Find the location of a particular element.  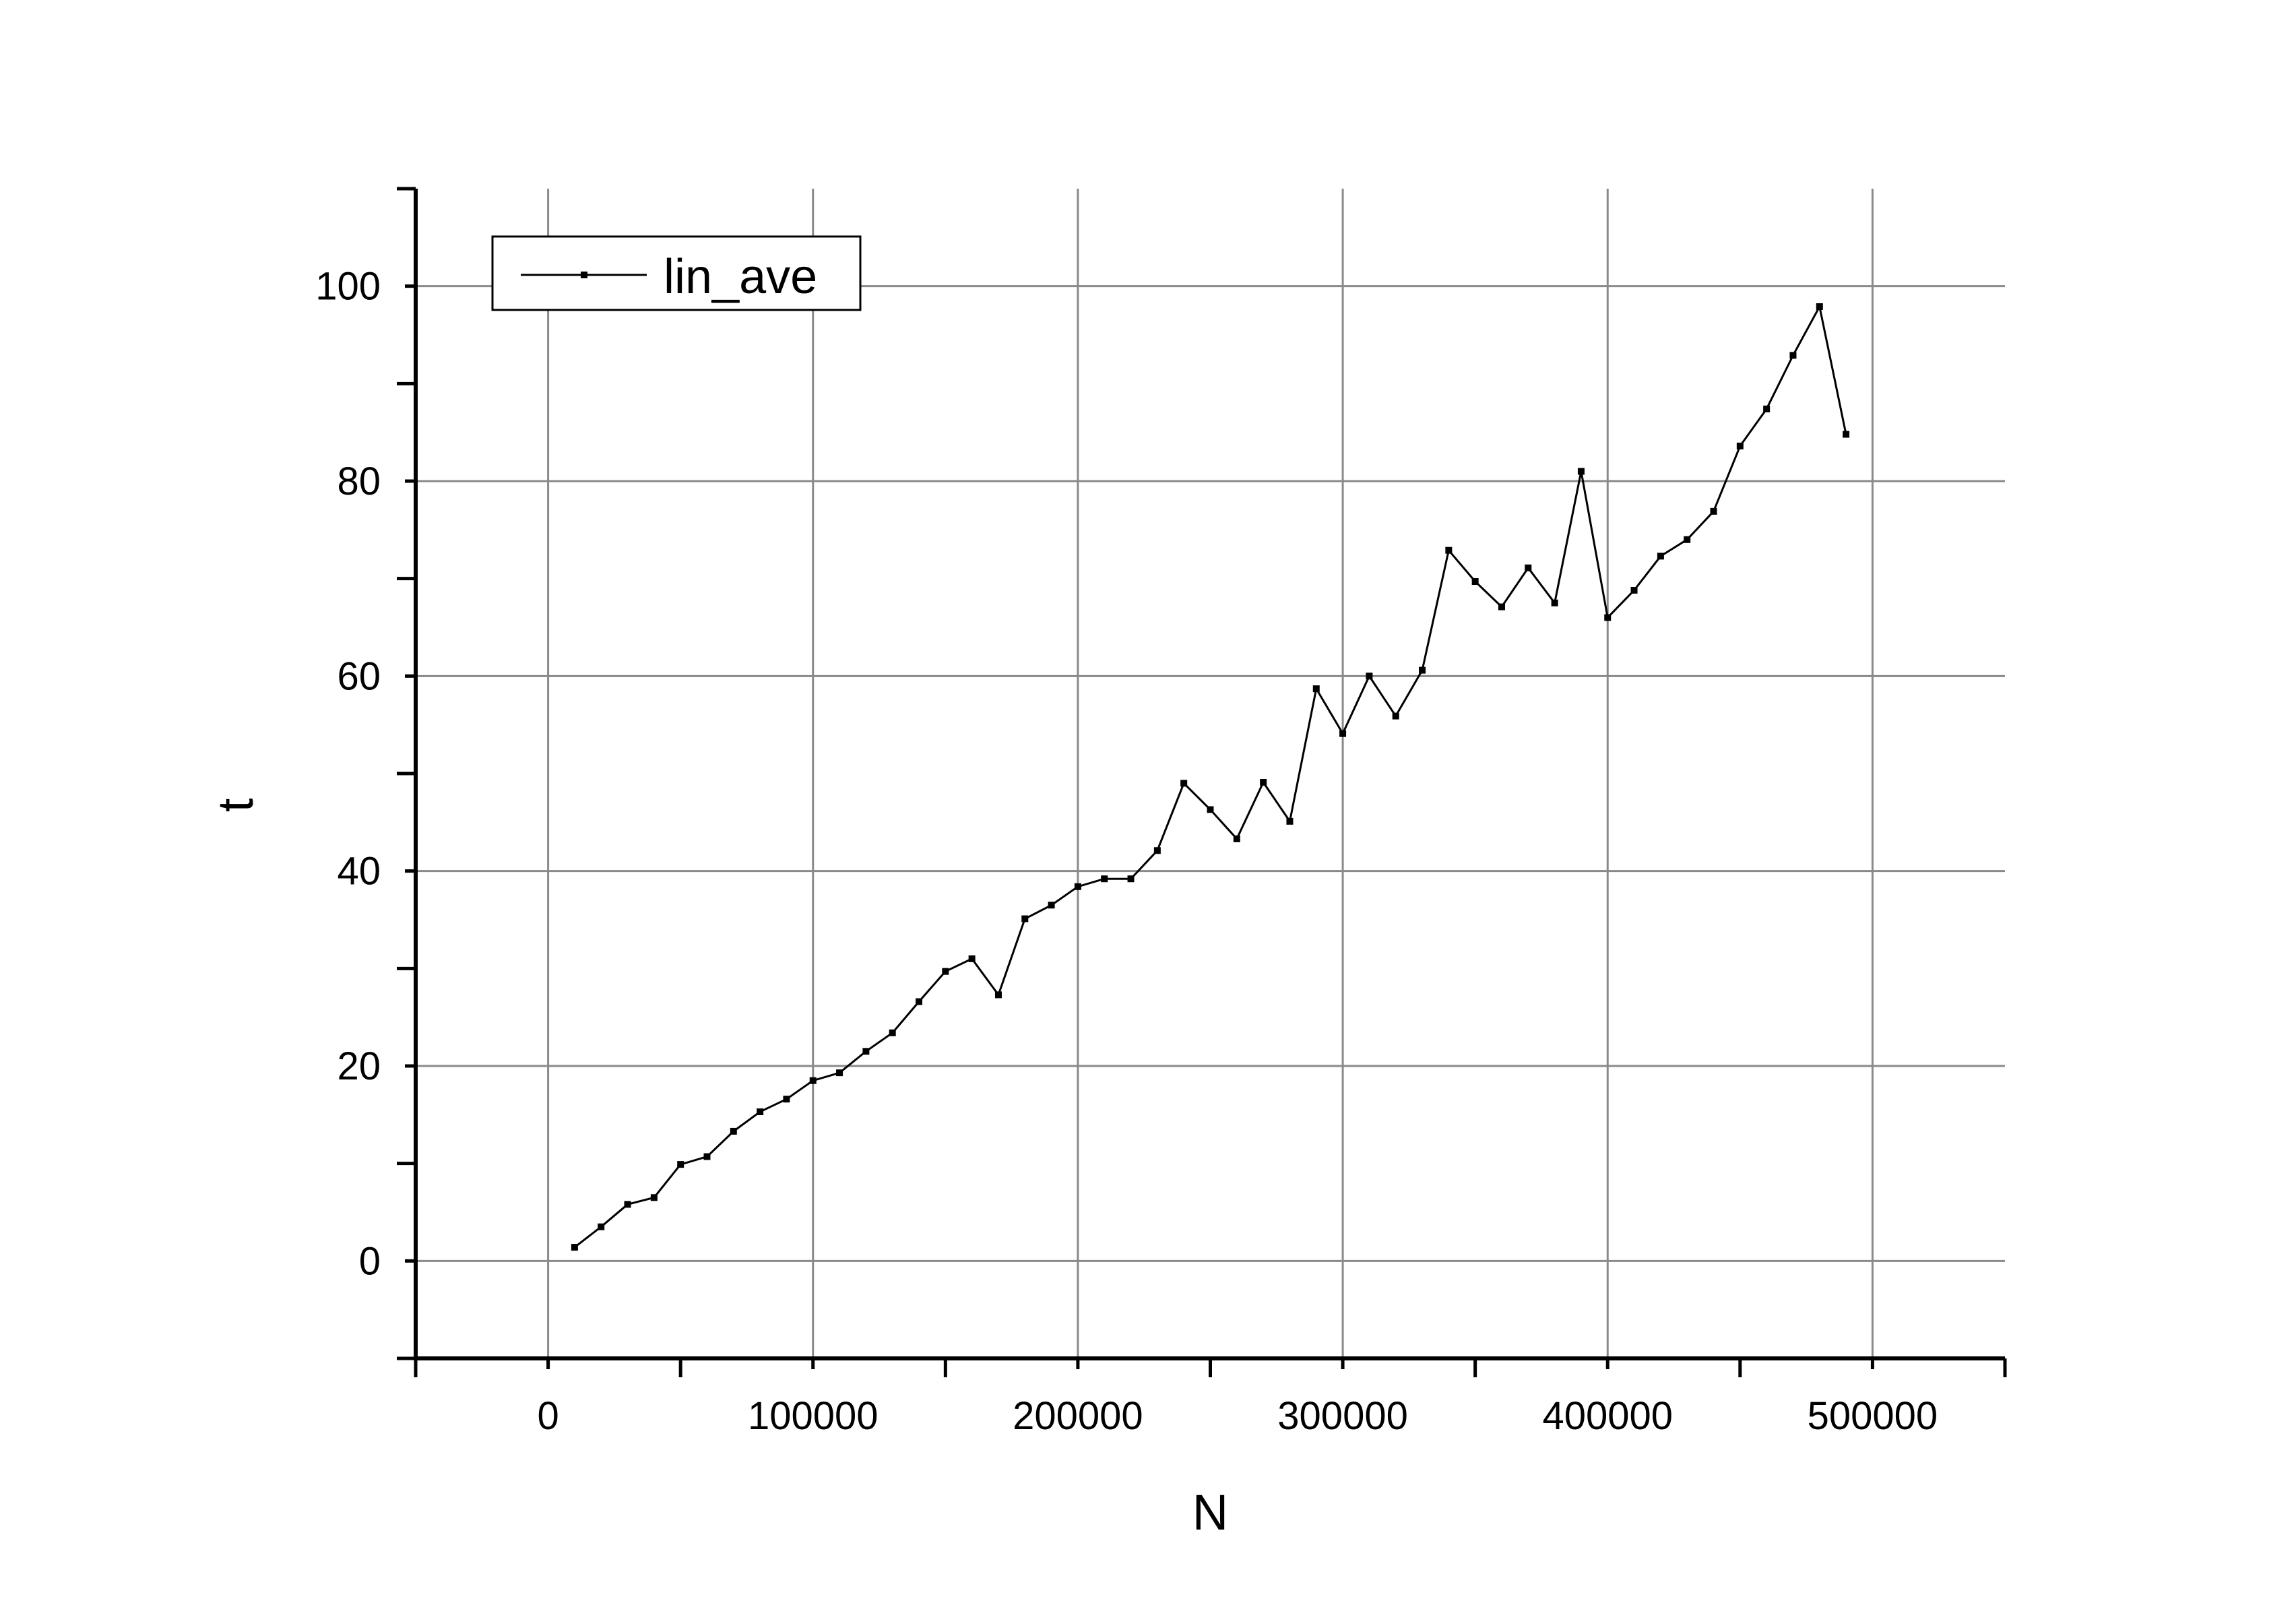

y-tick-label: 20 is located at coordinates (359, 1066).